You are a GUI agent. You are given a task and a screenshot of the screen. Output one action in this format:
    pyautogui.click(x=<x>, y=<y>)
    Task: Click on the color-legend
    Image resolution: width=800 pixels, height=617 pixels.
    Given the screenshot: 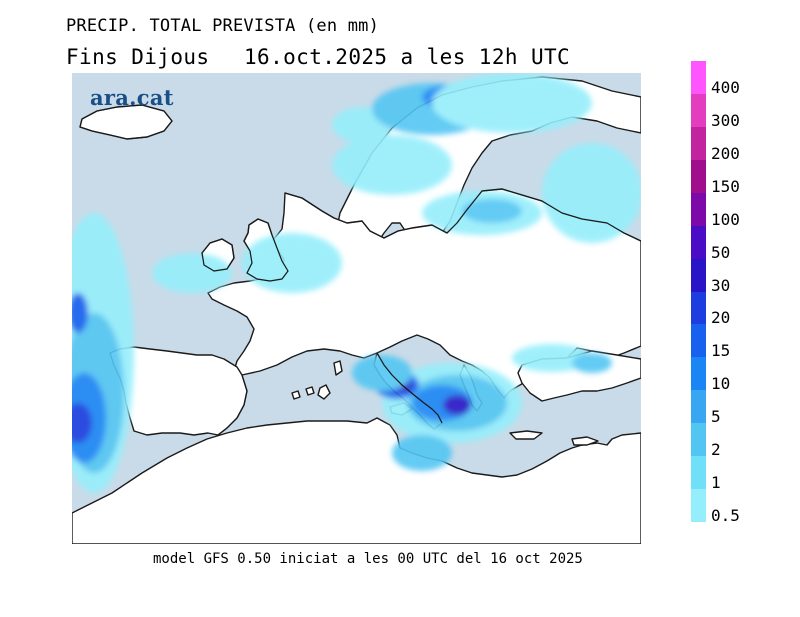 What is the action you would take?
    pyautogui.click(x=698, y=292)
    